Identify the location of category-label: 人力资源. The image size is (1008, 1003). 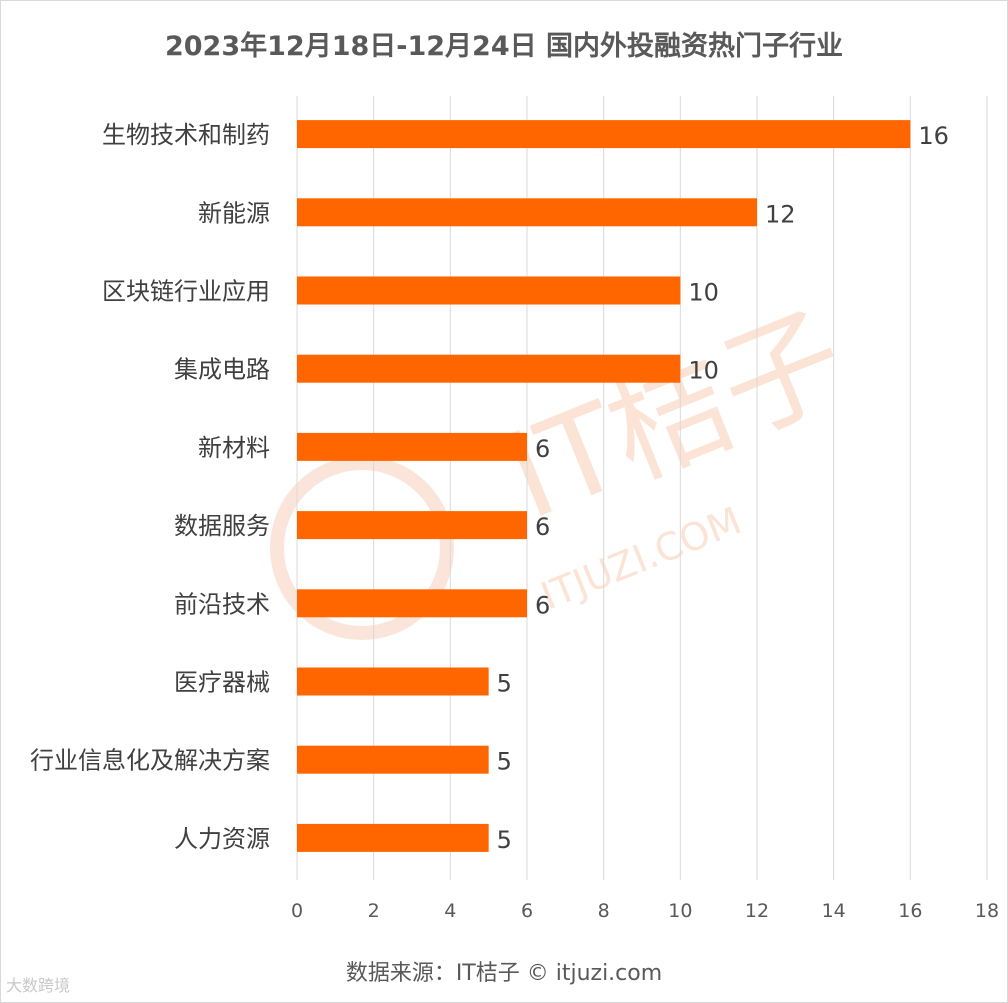
(222, 839).